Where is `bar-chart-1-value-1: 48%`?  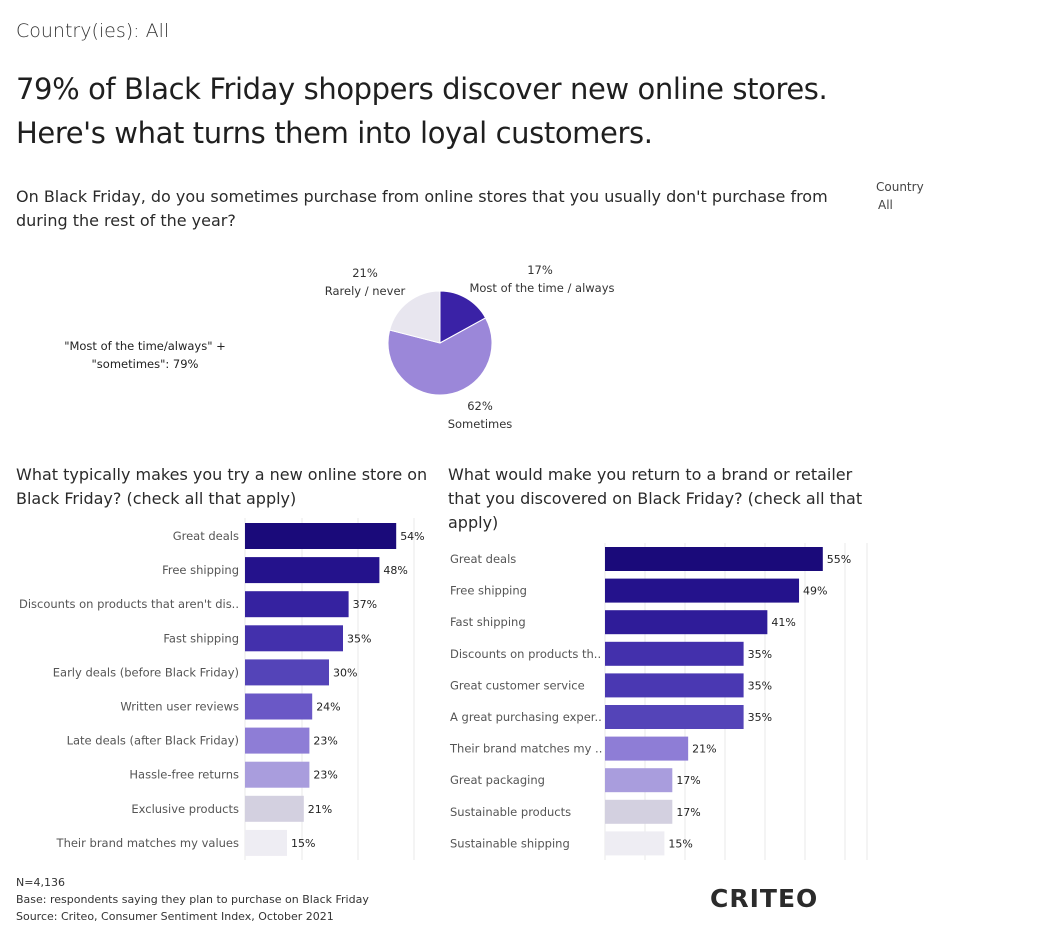
bar-chart-1-value-1: 48% is located at coordinates (395, 570).